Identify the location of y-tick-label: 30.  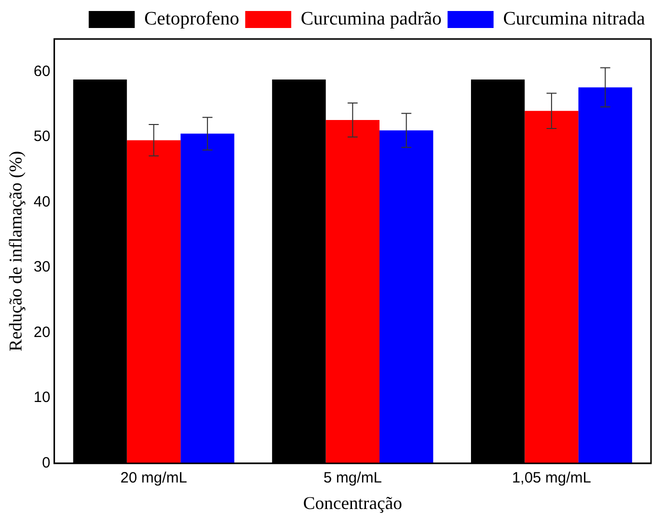
(42, 267).